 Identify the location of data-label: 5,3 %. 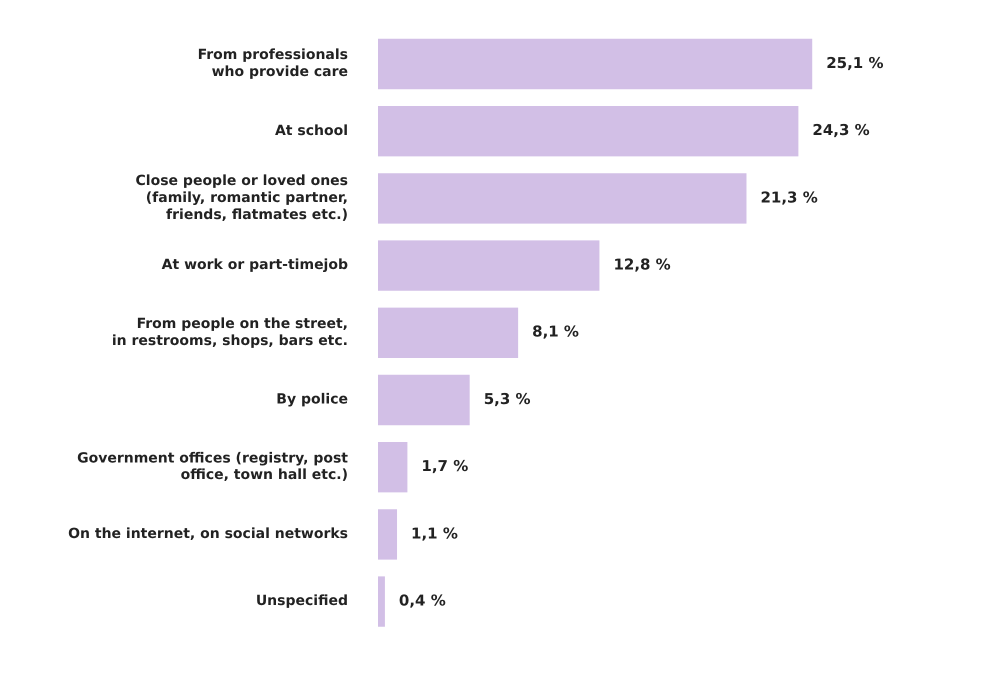
(507, 399).